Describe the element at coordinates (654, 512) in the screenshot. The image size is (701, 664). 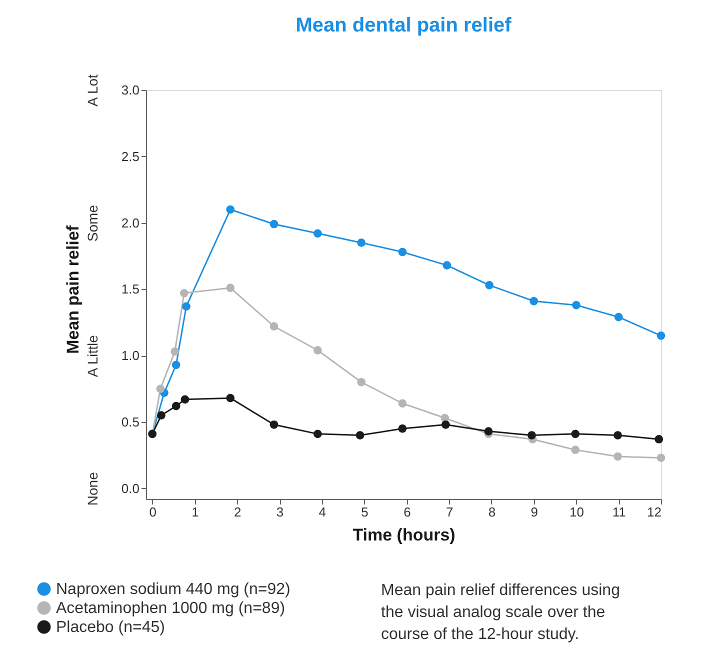
I see `x-tick-label: 12` at that location.